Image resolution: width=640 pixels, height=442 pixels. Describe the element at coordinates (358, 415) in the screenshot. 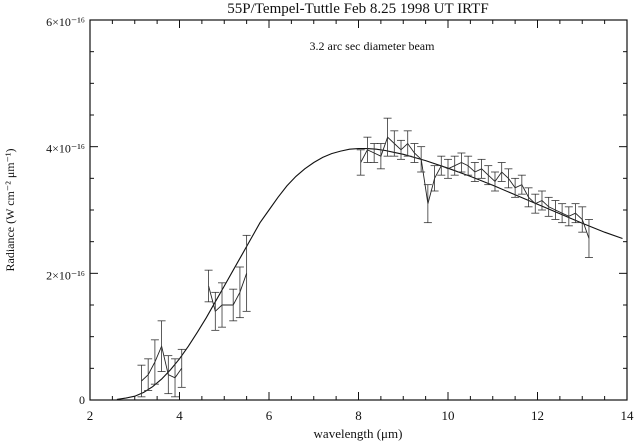

I see `x-tick-label: 8` at that location.